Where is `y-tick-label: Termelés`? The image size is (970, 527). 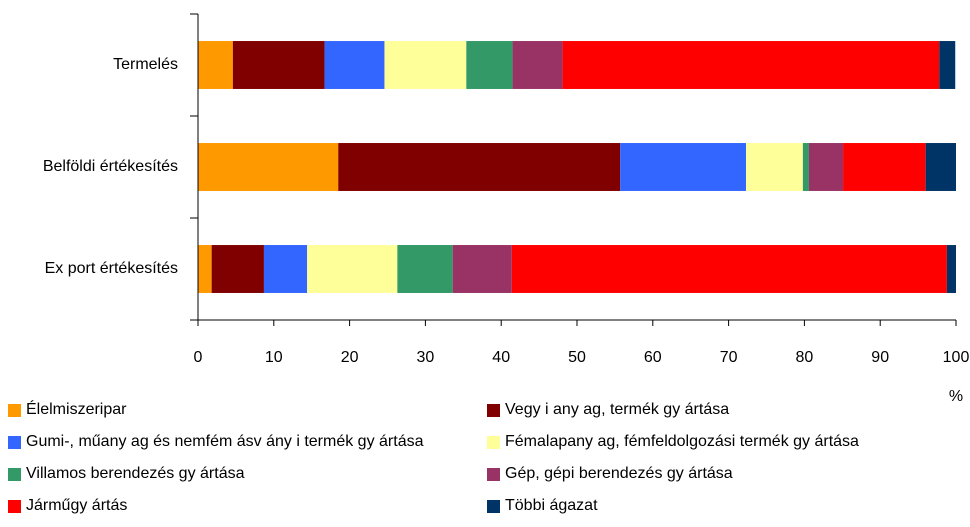
y-tick-label: Termelés is located at coordinates (145, 64).